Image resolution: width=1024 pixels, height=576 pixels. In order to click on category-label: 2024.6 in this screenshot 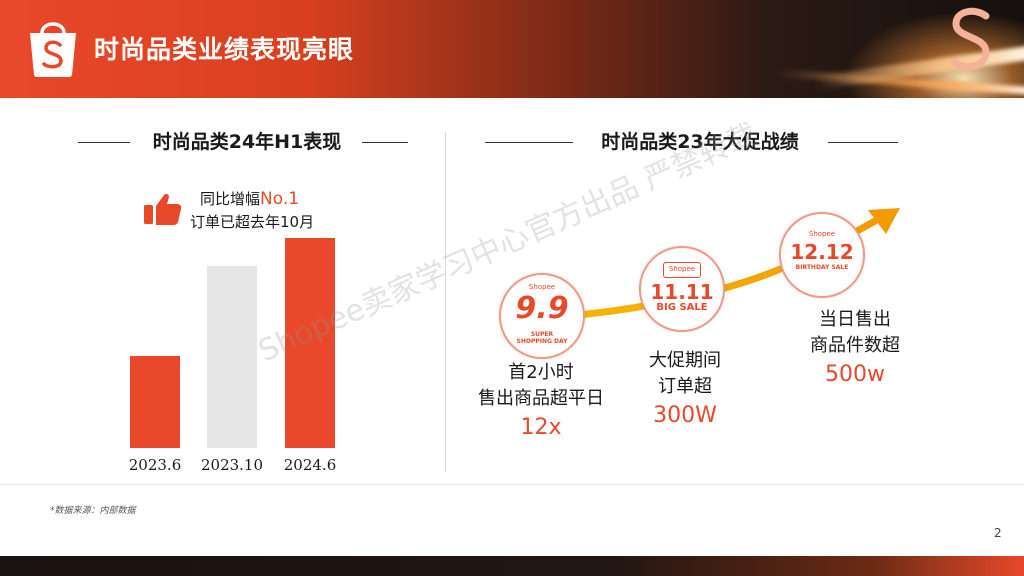, I will do `click(310, 465)`.